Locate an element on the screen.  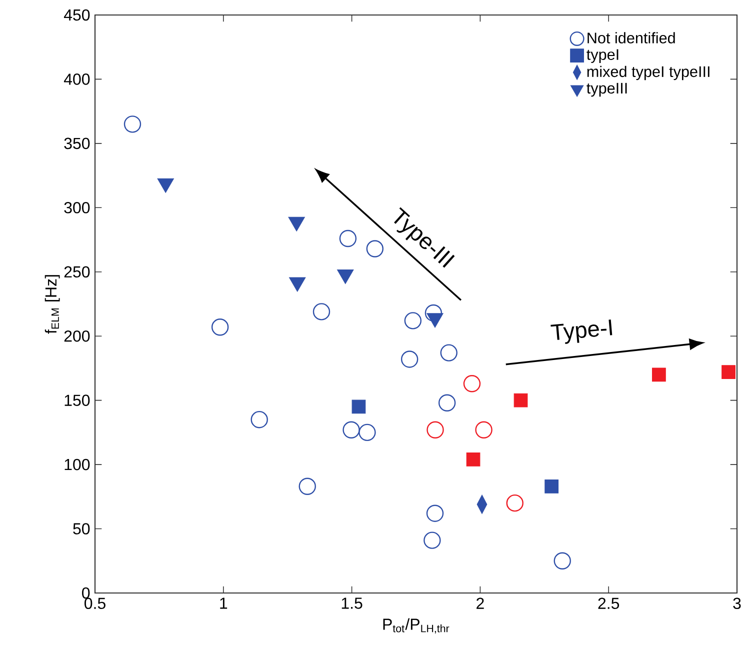
x-axis-title: P$_{tot}$/P$_{LH,thr}$ is located at coordinates (416, 626).